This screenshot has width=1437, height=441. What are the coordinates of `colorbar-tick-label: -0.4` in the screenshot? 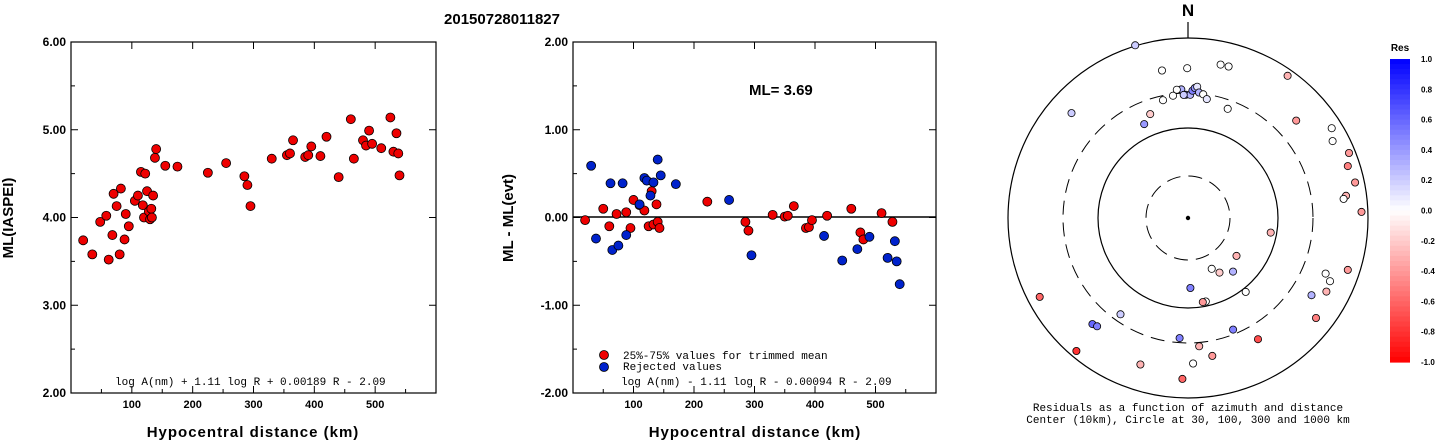 It's located at (1428, 271).